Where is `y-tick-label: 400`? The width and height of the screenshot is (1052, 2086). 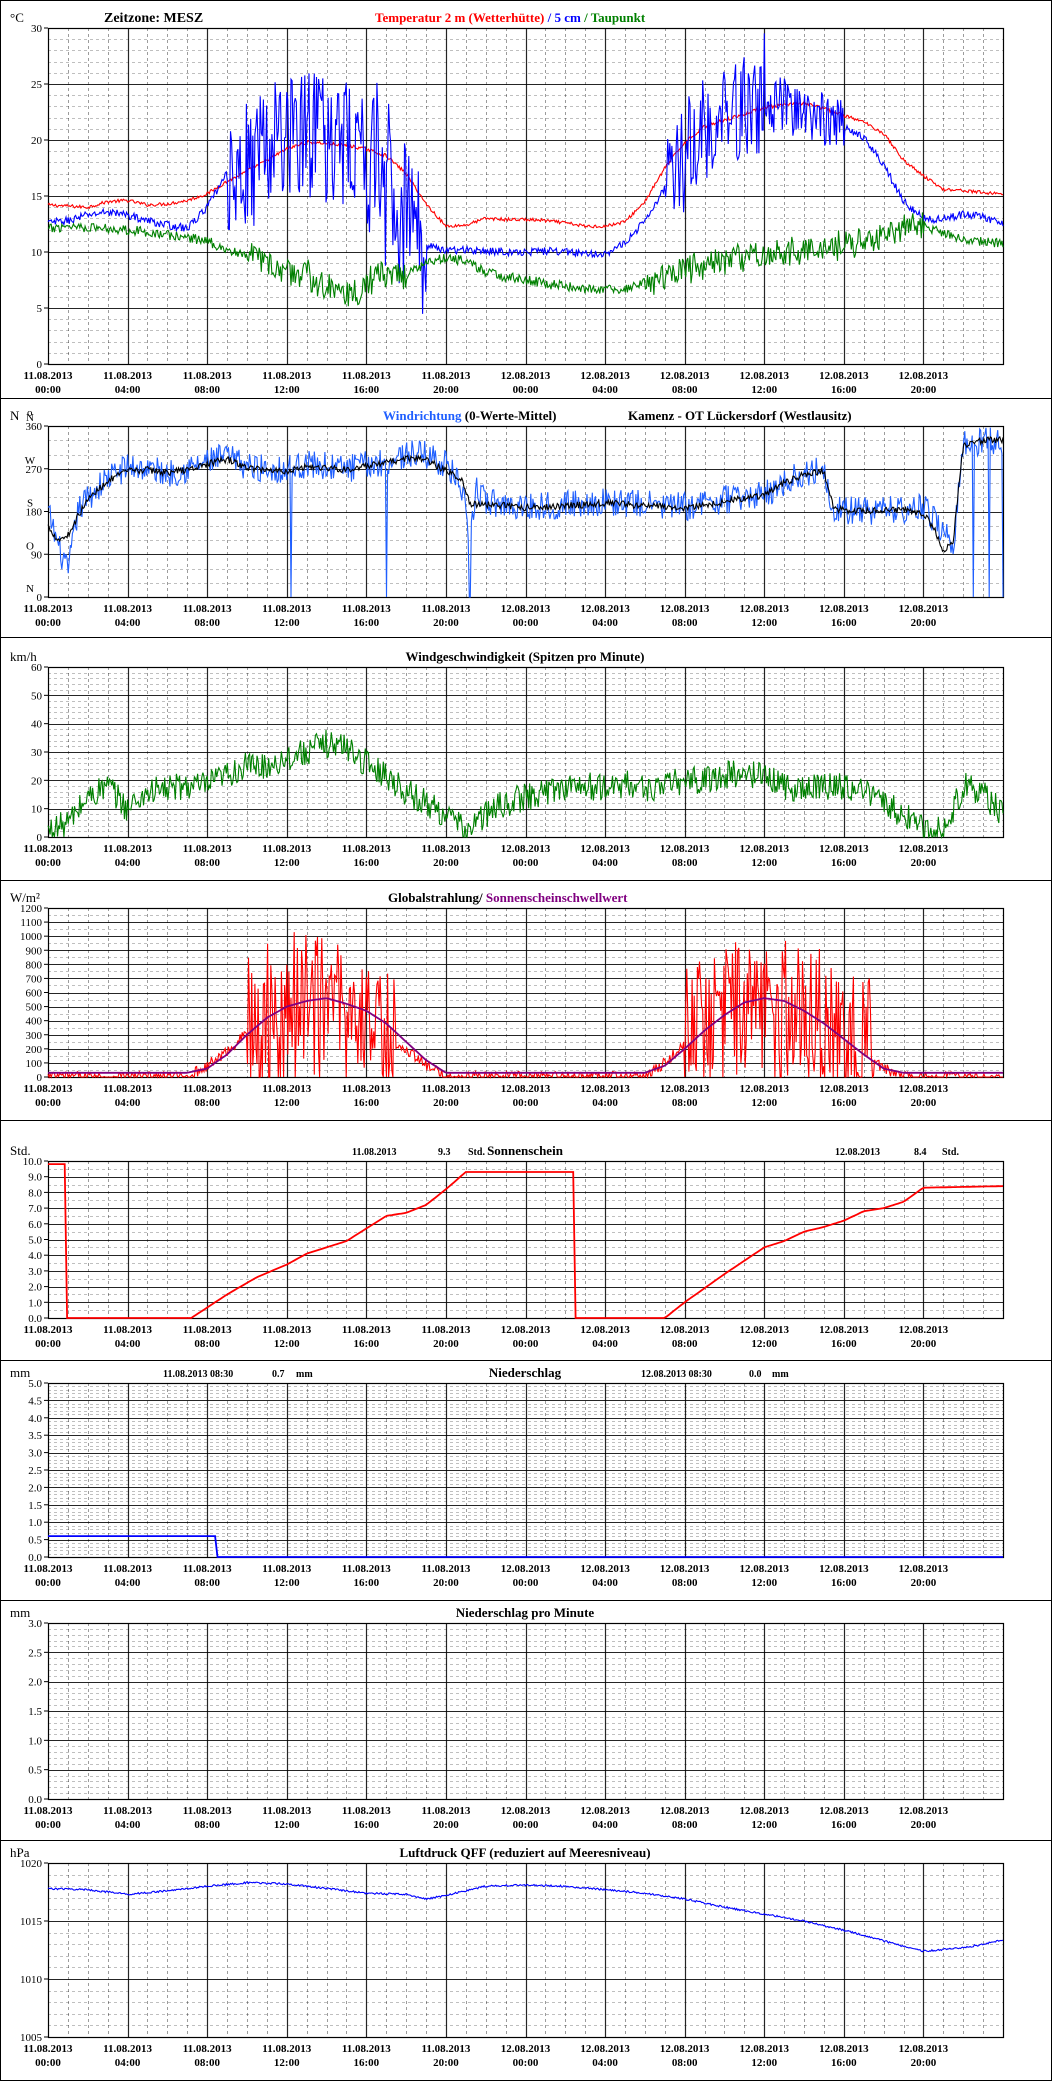
y-tick-label: 400 is located at coordinates (34, 1022).